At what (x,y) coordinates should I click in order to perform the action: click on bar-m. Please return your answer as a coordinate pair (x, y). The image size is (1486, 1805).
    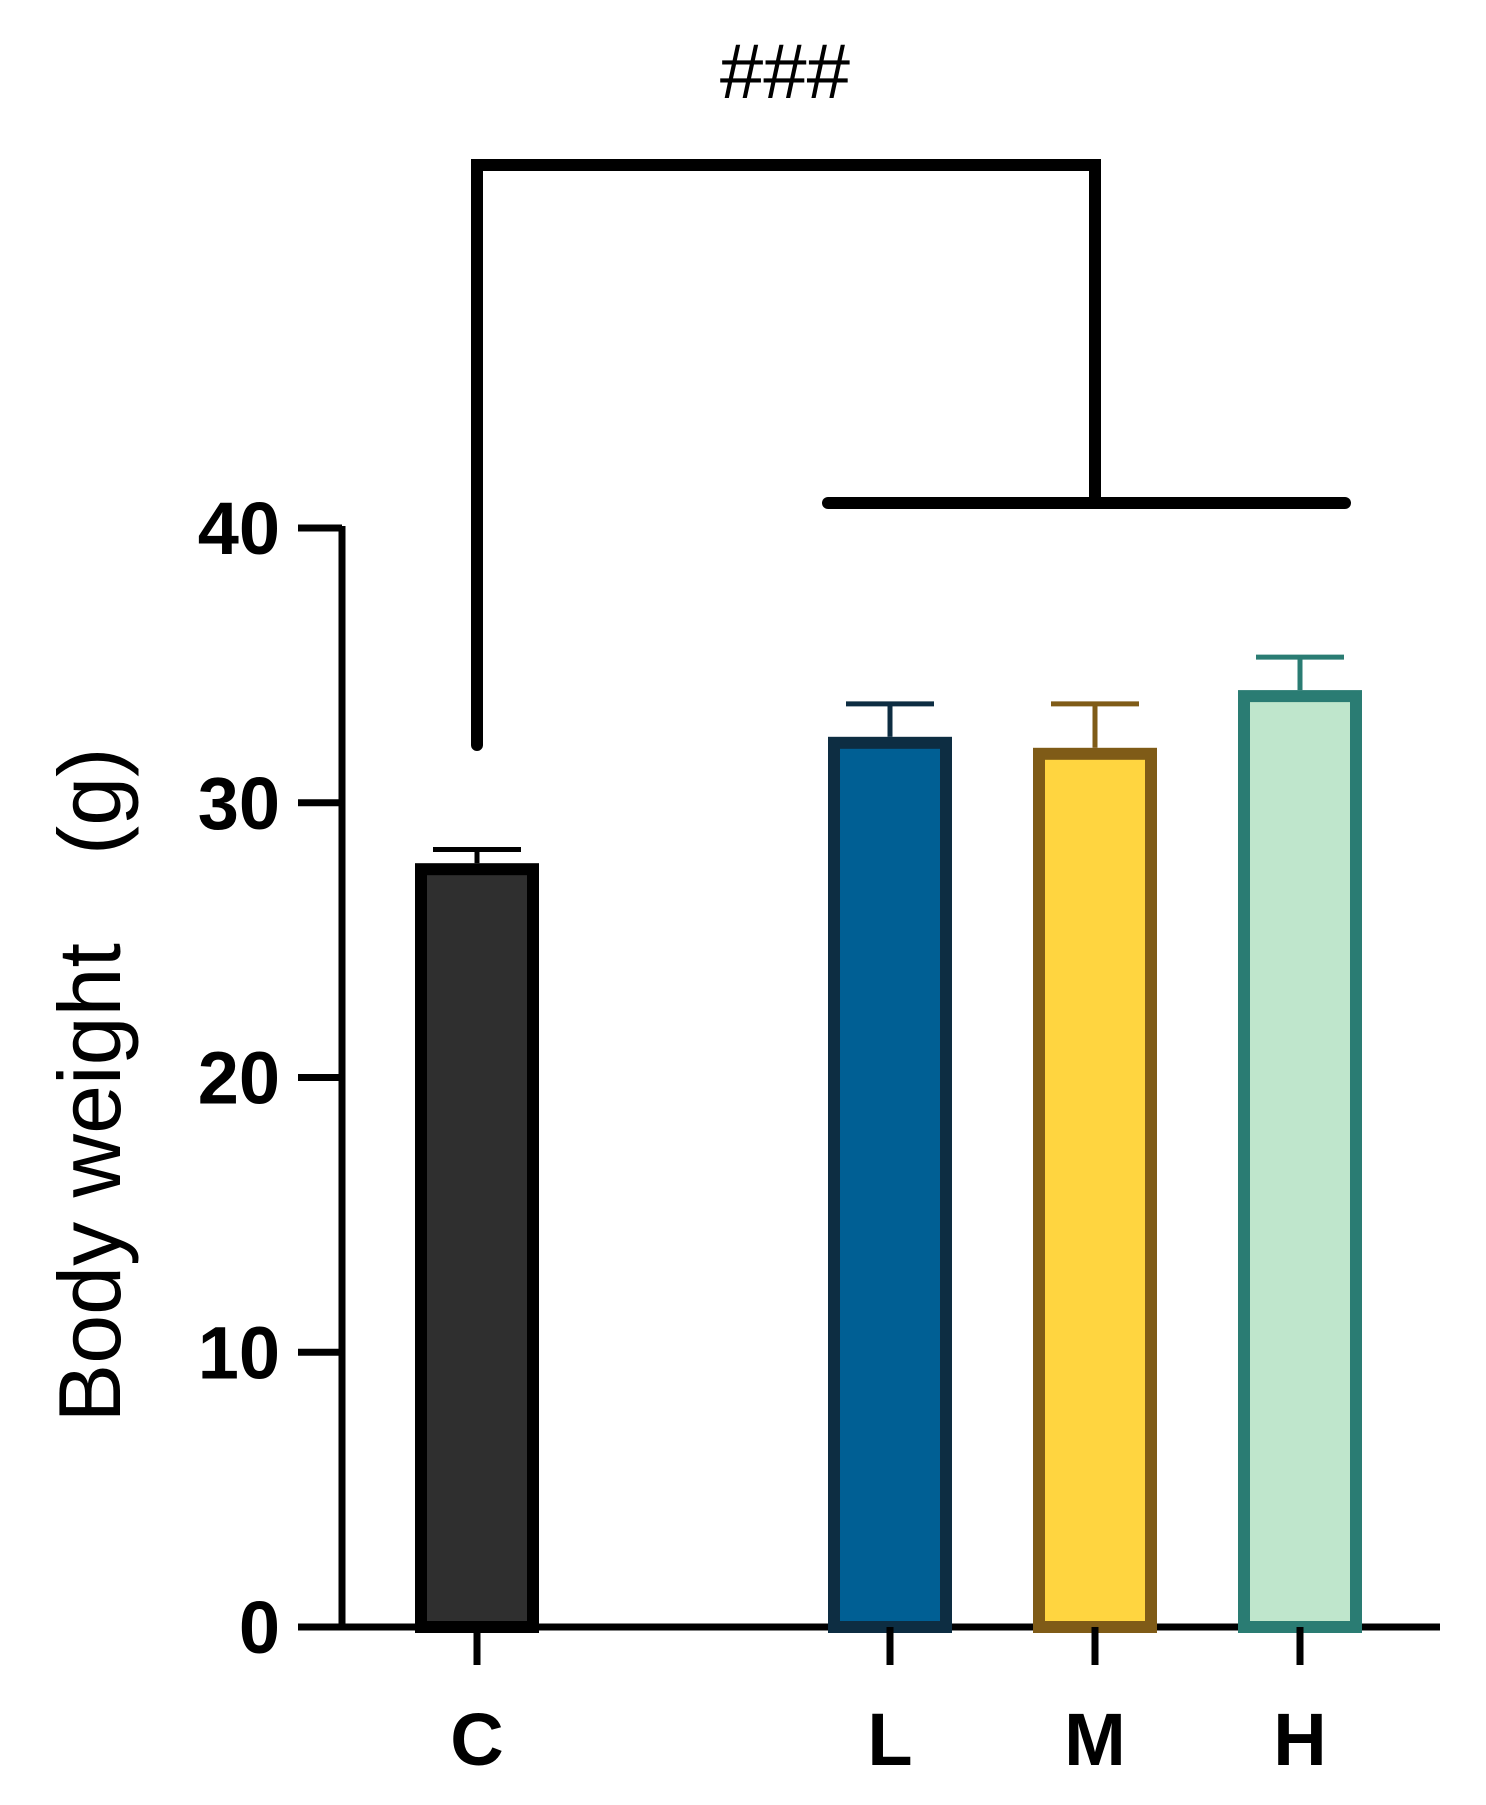
    Looking at the image, I should click on (1095, 1190).